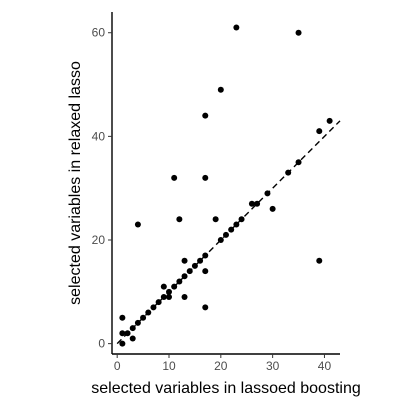  I want to click on y-tick-label: 0, so click(101, 344).